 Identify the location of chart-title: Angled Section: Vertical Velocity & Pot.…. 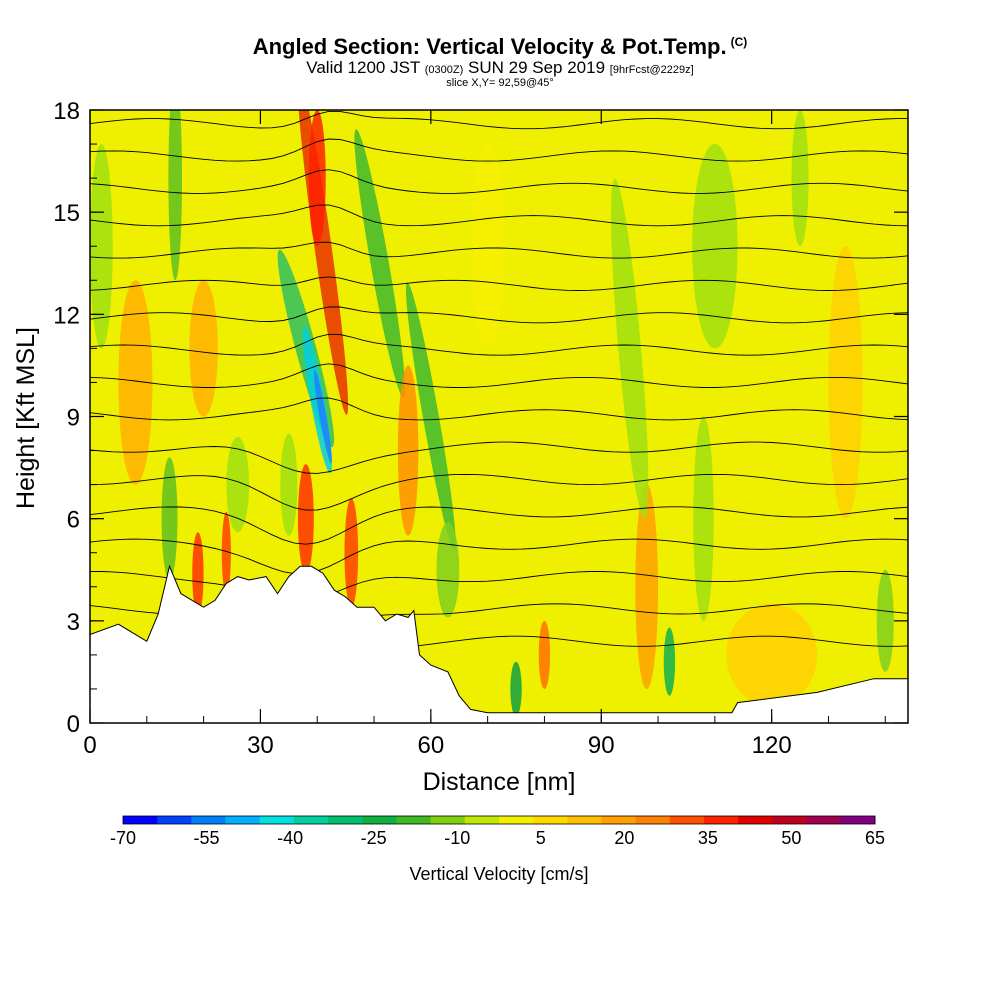
(500, 47).